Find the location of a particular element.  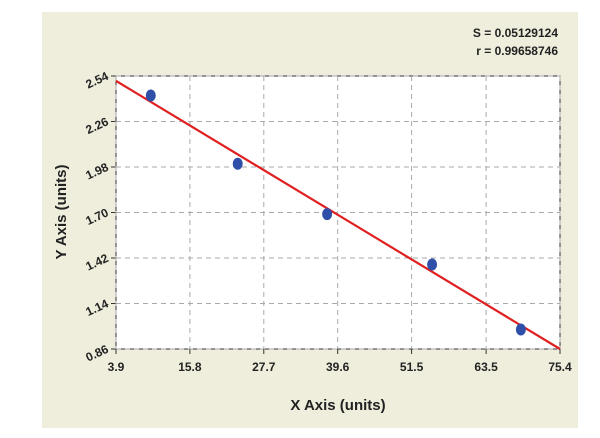

annotation: S = 0.05129124 is located at coordinates (515, 33).